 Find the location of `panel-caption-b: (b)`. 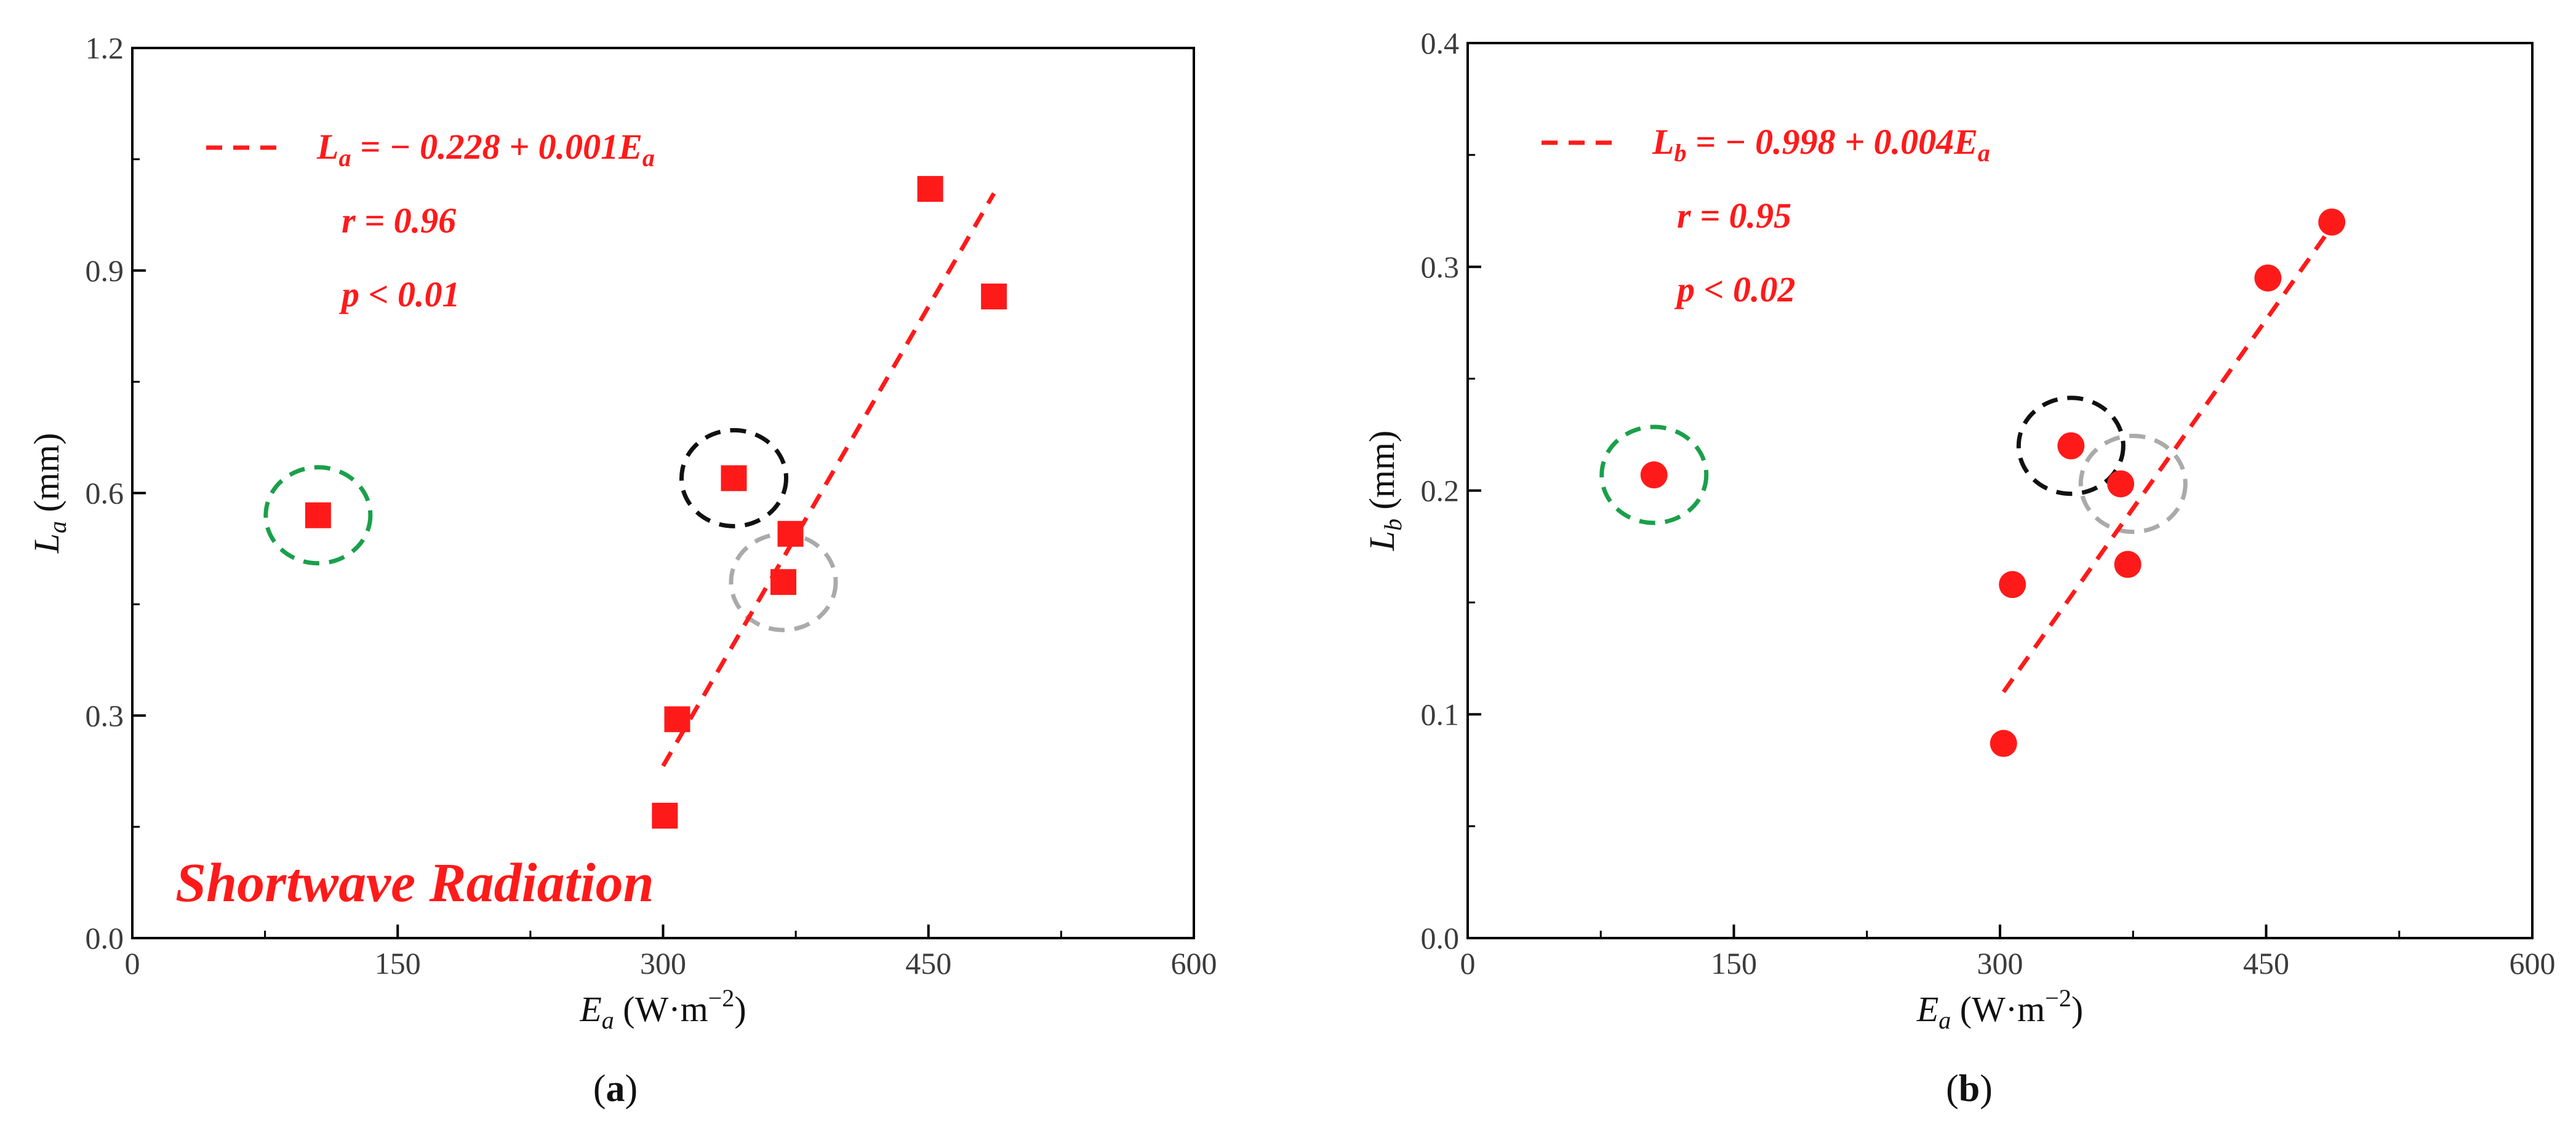

panel-caption-b: (b) is located at coordinates (1969, 1089).